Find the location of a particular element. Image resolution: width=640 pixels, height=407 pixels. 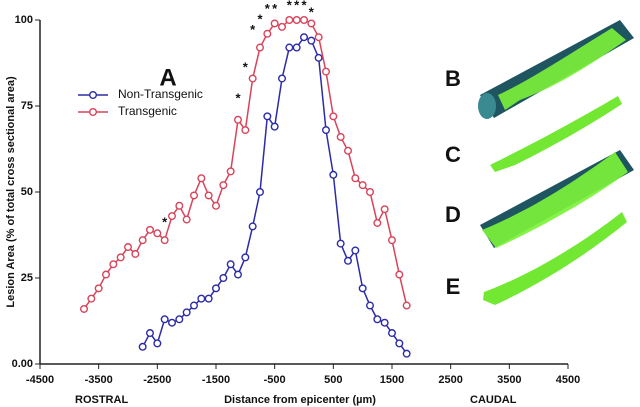

panel-label: D is located at coordinates (453, 214).